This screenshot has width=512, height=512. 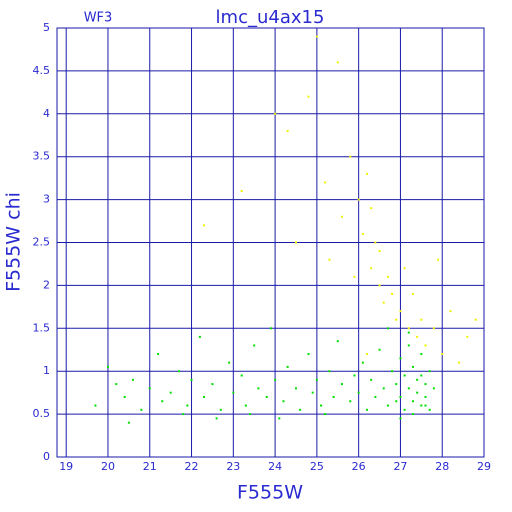 What do you see at coordinates (359, 466) in the screenshot?
I see `x-tick-label: 26` at bounding box center [359, 466].